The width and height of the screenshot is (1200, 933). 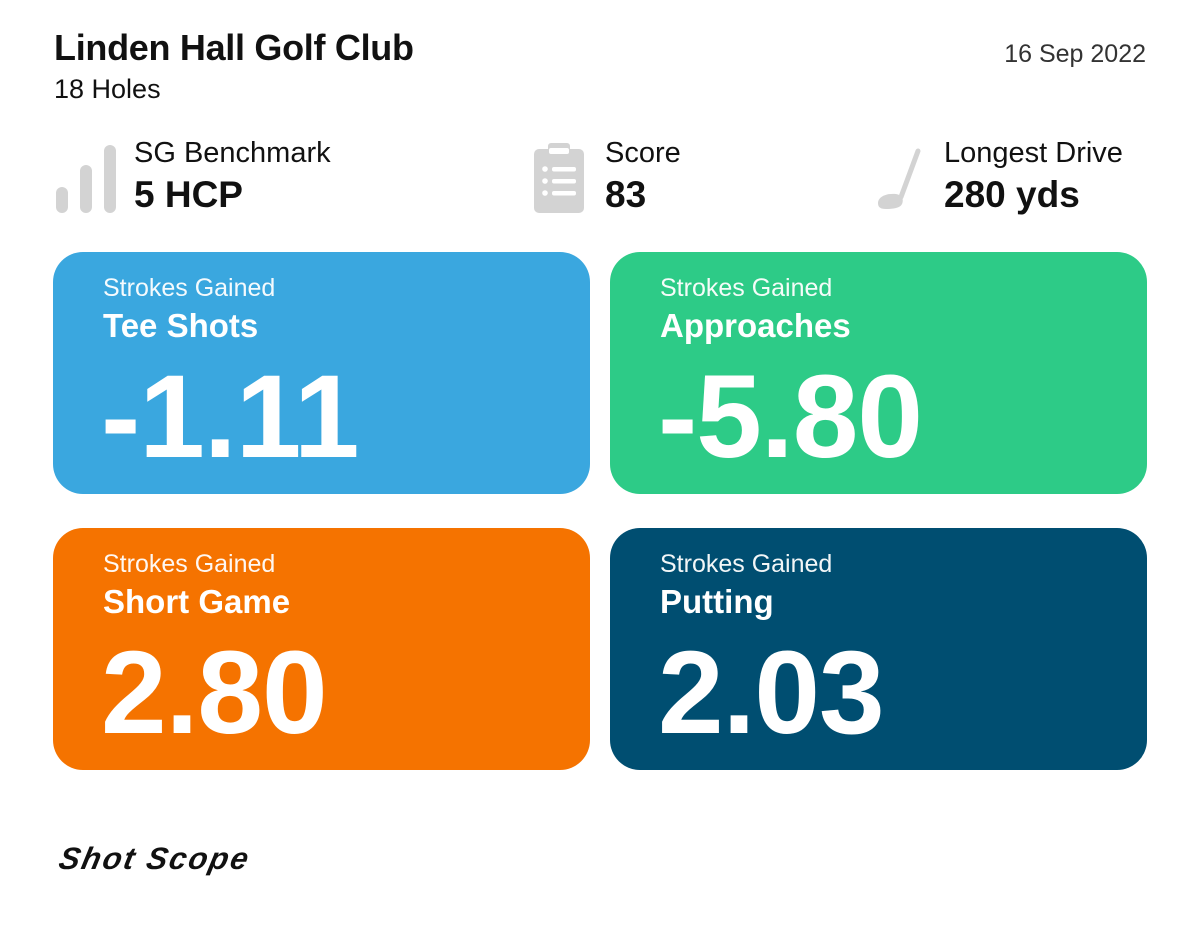 What do you see at coordinates (197, 601) in the screenshot?
I see `card-title: Short Game` at bounding box center [197, 601].